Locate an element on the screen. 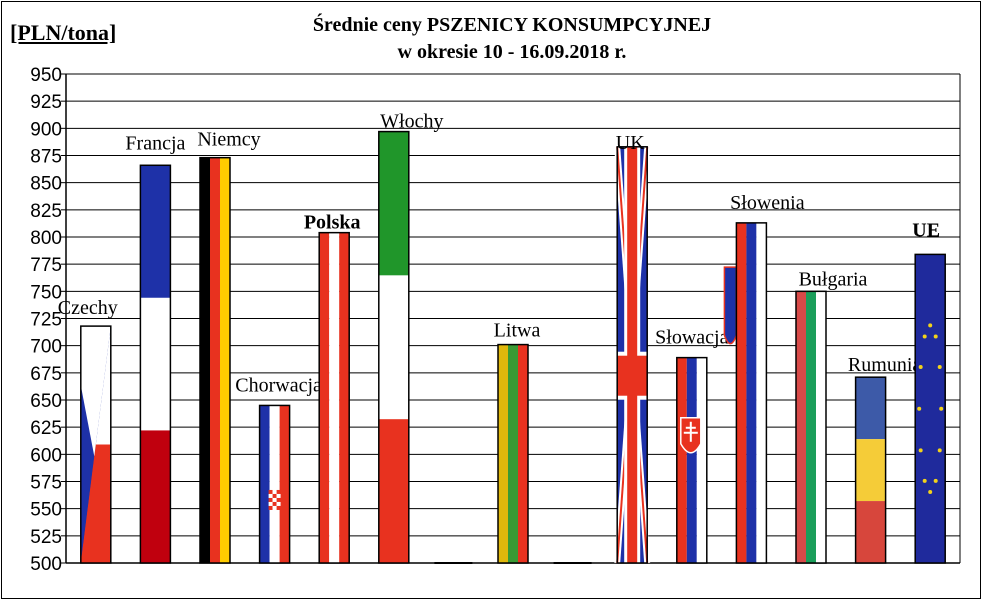 Image resolution: width=984 pixels, height=602 pixels. bar-Włochy is located at coordinates (394, 347).